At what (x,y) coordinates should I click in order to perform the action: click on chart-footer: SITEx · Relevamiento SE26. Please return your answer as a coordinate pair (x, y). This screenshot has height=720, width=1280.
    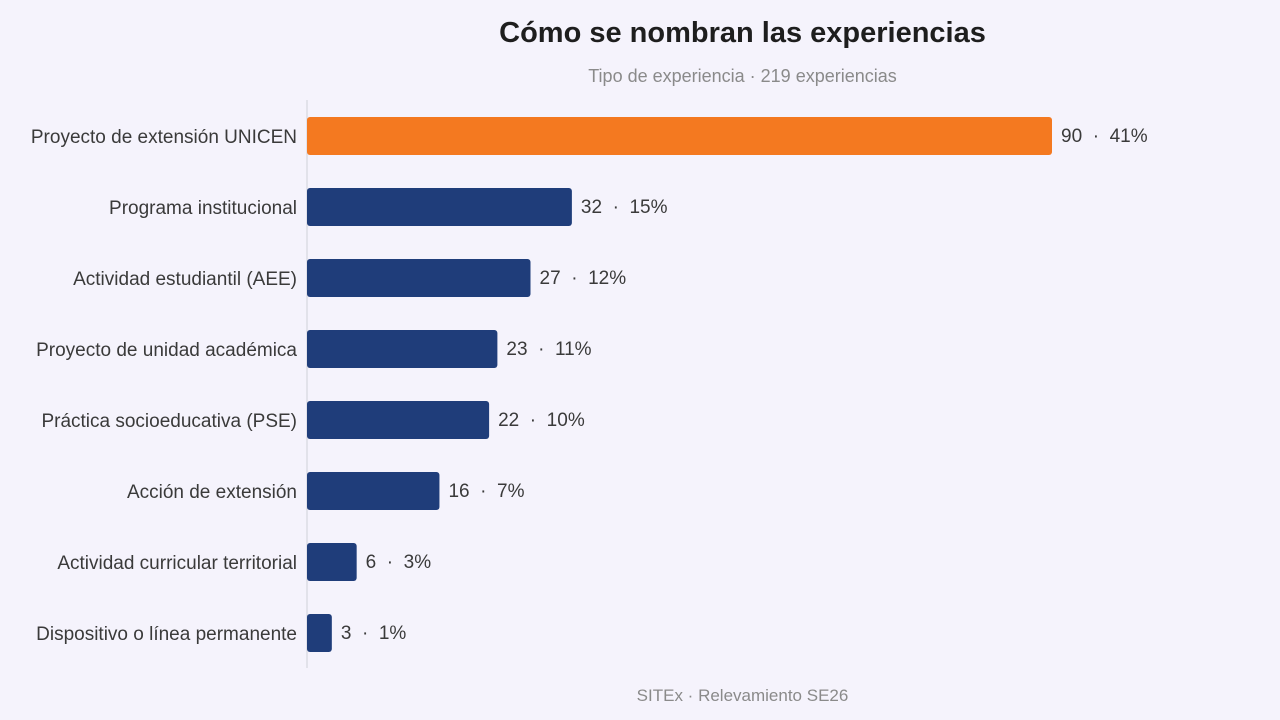
    Looking at the image, I should click on (742, 695).